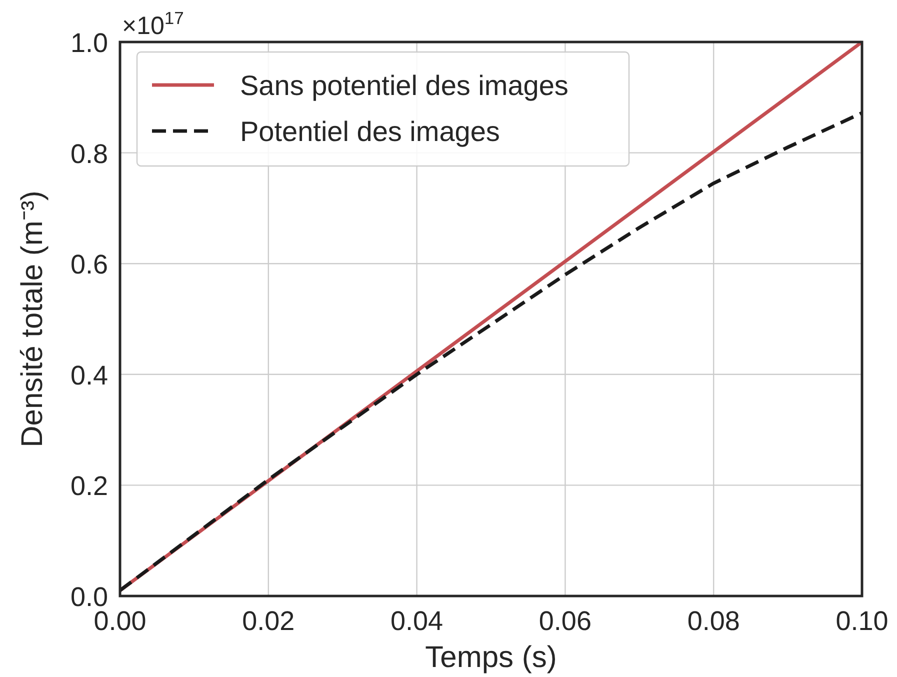  What do you see at coordinates (713, 621) in the screenshot?
I see `x-tick-label: 0.08` at bounding box center [713, 621].